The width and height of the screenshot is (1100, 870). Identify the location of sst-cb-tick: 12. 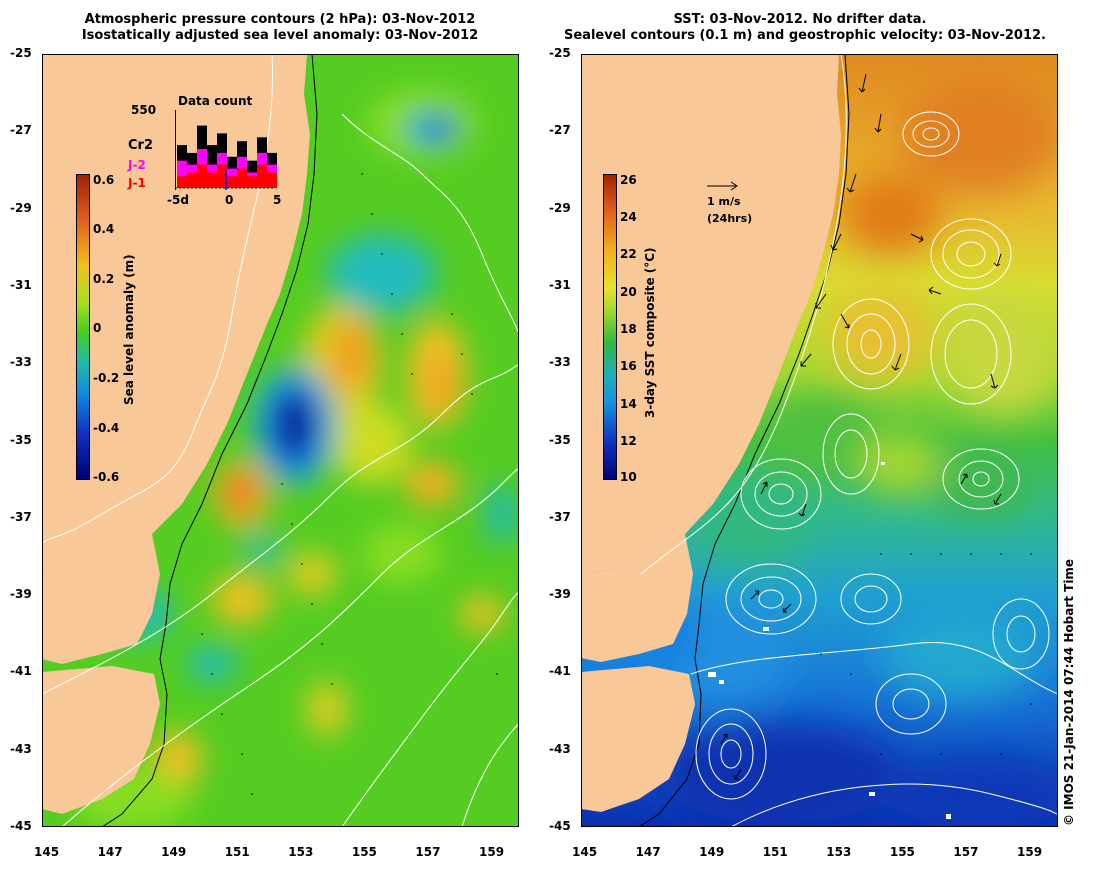
(628, 441).